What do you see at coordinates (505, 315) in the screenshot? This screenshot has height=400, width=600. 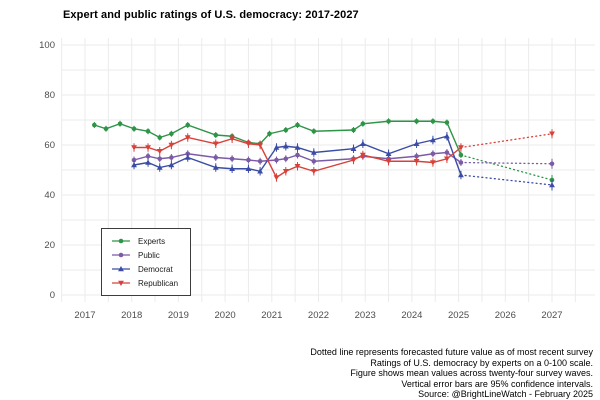 I see `x-tick-label: 2026` at bounding box center [505, 315].